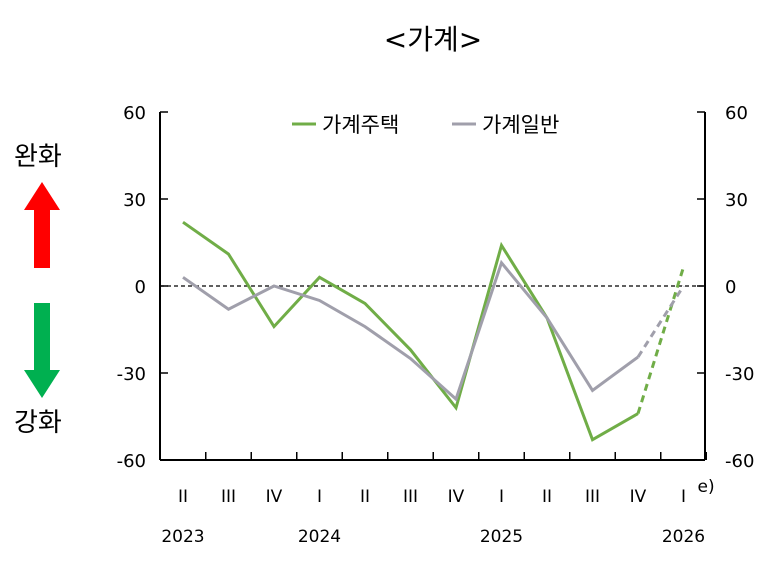  What do you see at coordinates (433, 39) in the screenshot?
I see `chart-title: <가계>` at bounding box center [433, 39].